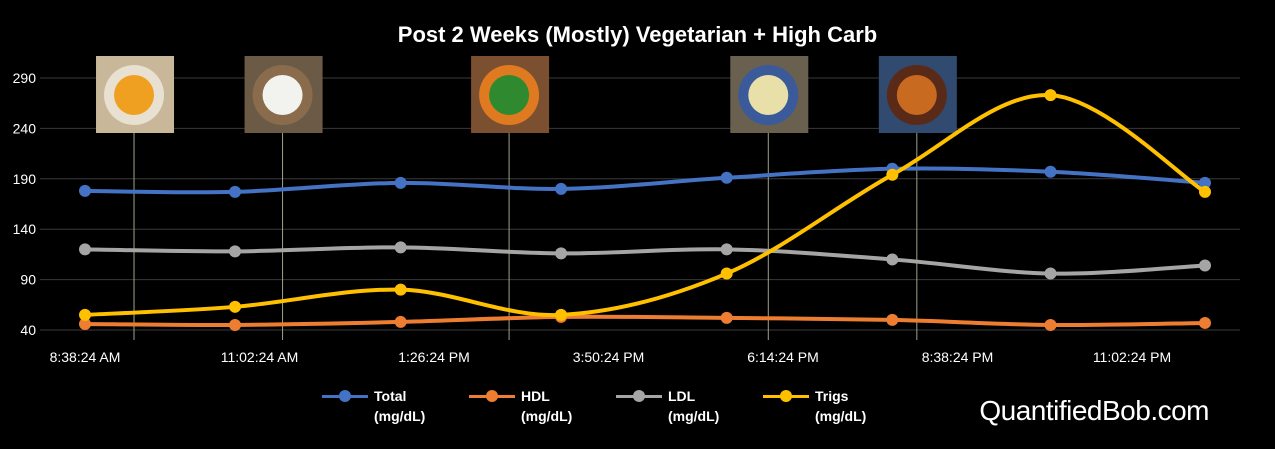  Describe the element at coordinates (260, 357) in the screenshot. I see `x-tick-label: 11:02:24 AM` at that location.